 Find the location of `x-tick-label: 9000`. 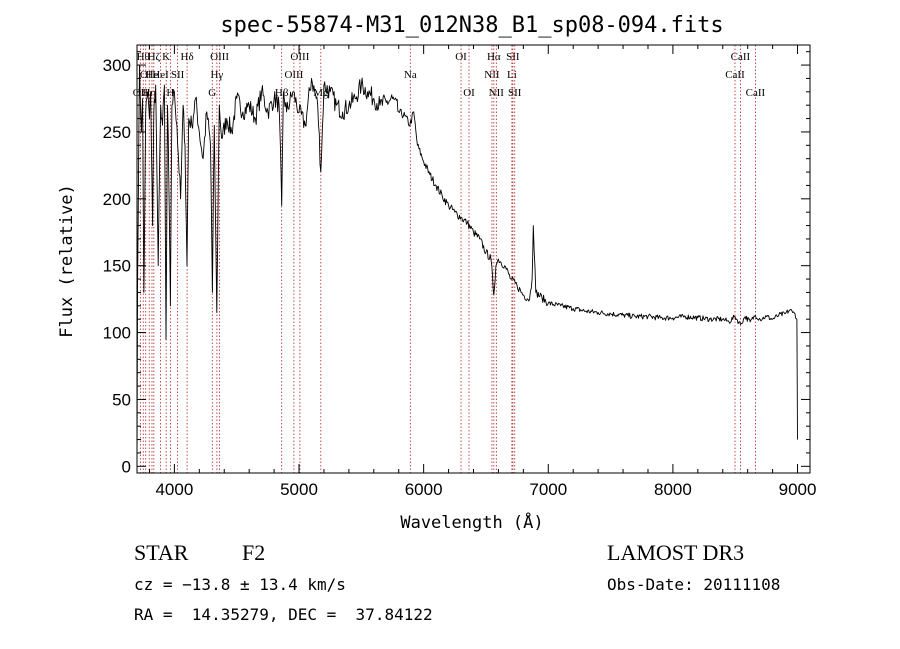

x-tick-label: 9000 is located at coordinates (798, 489).